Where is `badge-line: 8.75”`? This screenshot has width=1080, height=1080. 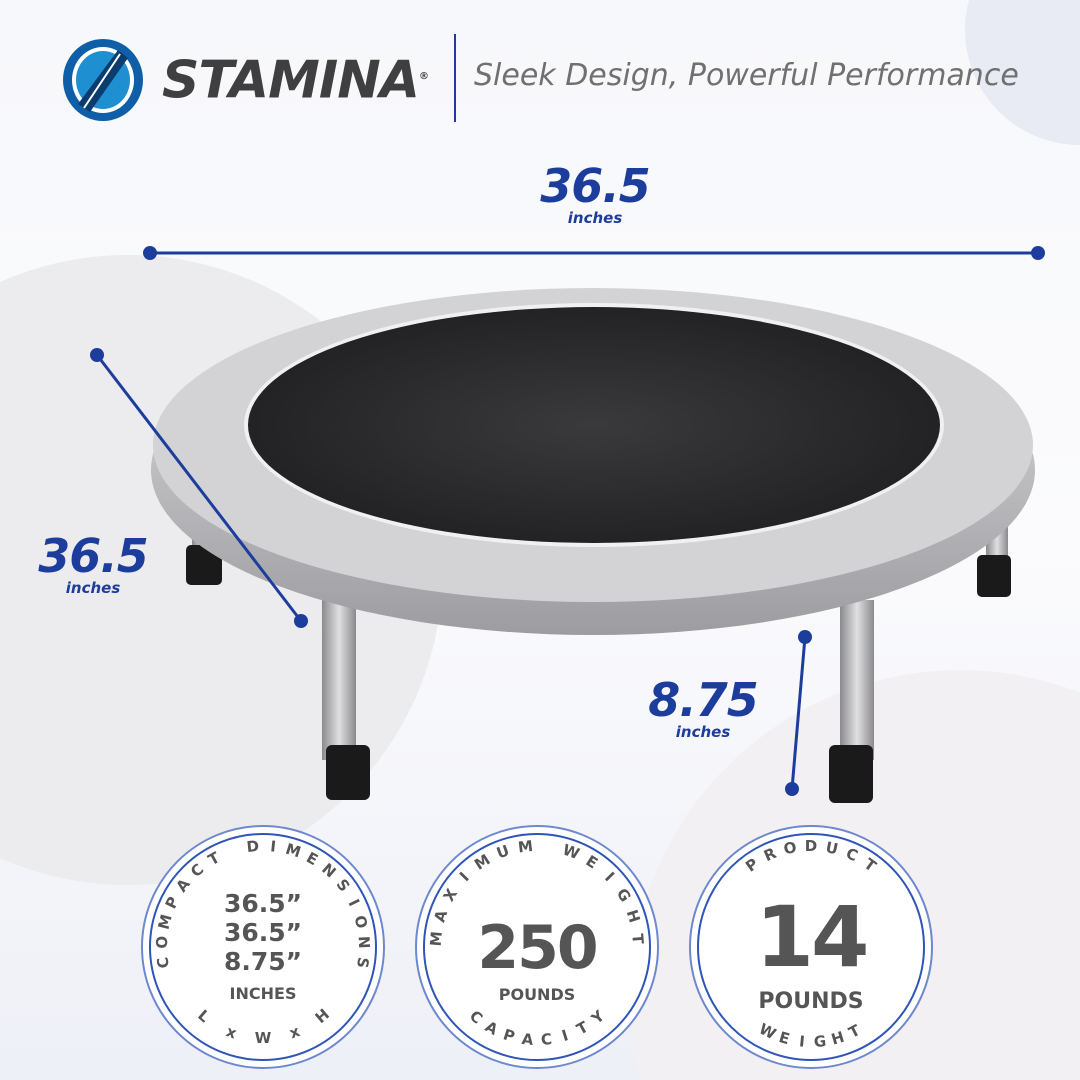 badge-line: 8.75” is located at coordinates (263, 961).